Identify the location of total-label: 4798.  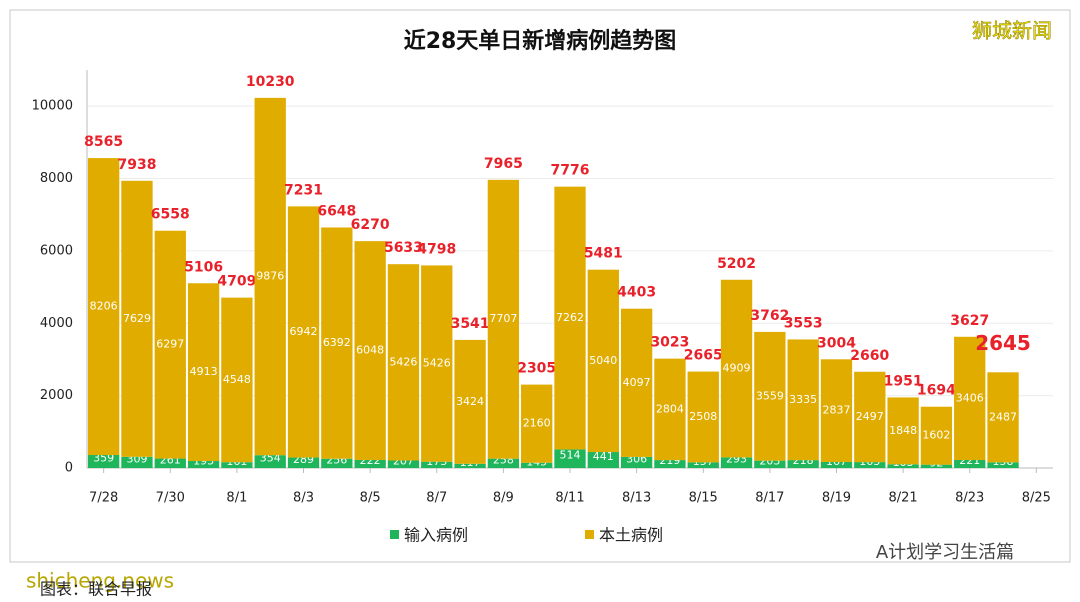
(436, 249).